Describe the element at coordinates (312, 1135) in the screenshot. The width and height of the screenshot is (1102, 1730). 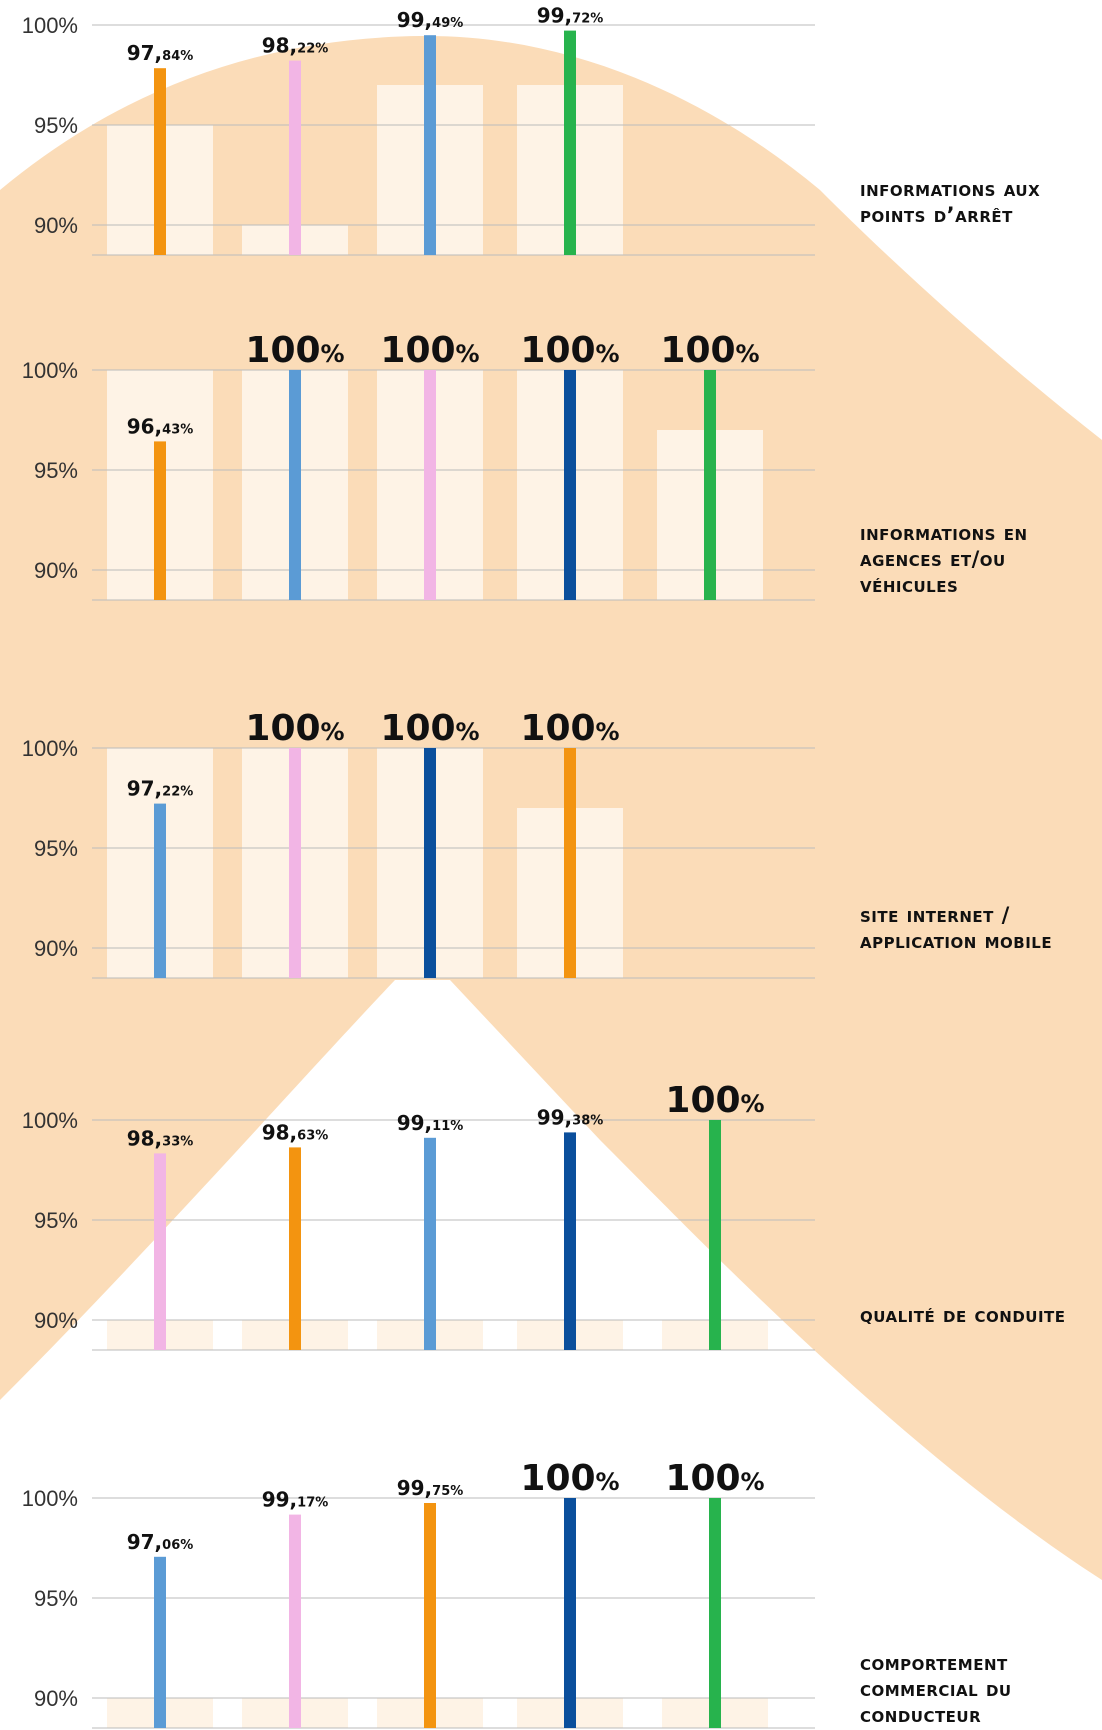
I see `value-label-decimal: 63%` at that location.